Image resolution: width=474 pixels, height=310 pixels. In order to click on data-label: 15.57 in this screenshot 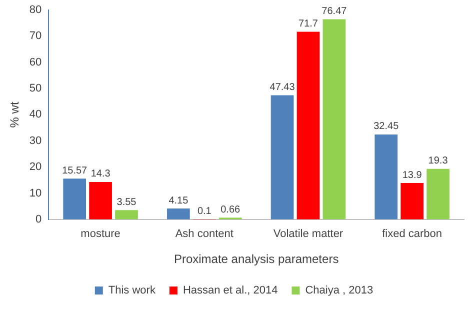, I will do `click(75, 170)`.